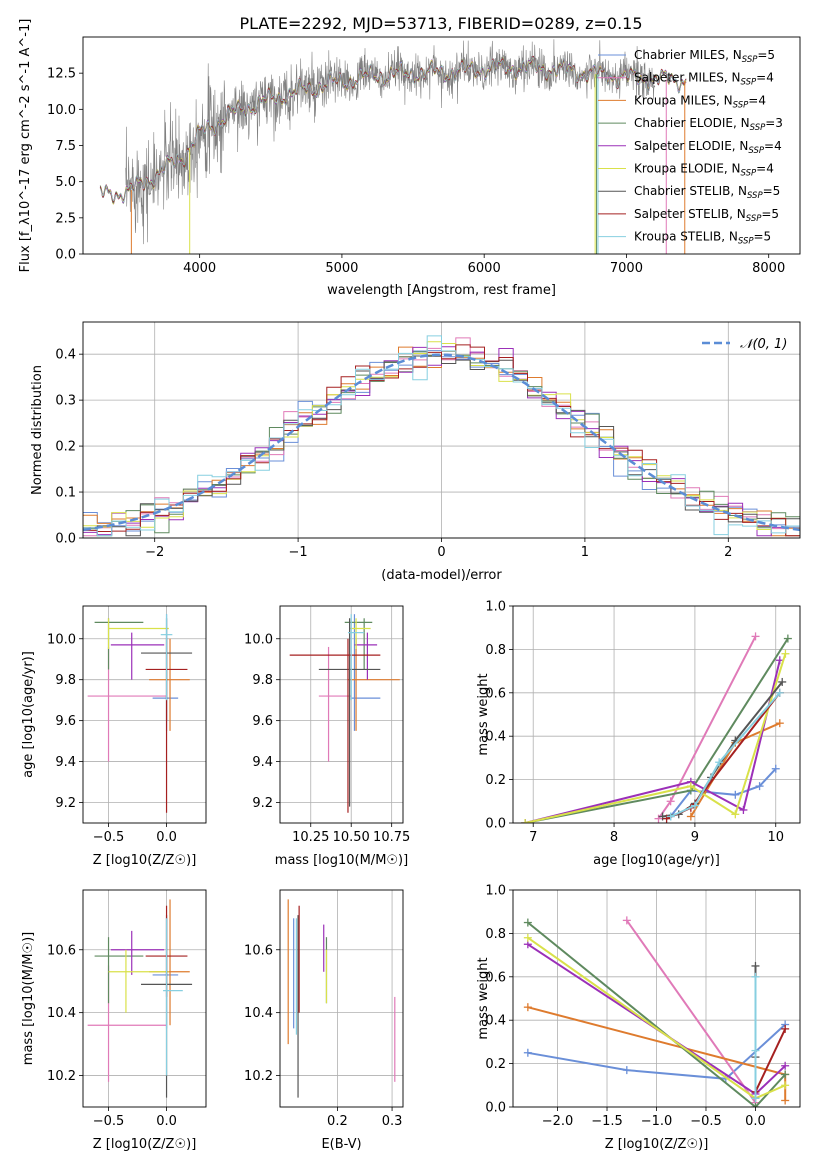  Describe the element at coordinates (145, 860) in the screenshot. I see `age_vs_Z-xlabel: Z [log10(Z/Z☉)]` at that location.